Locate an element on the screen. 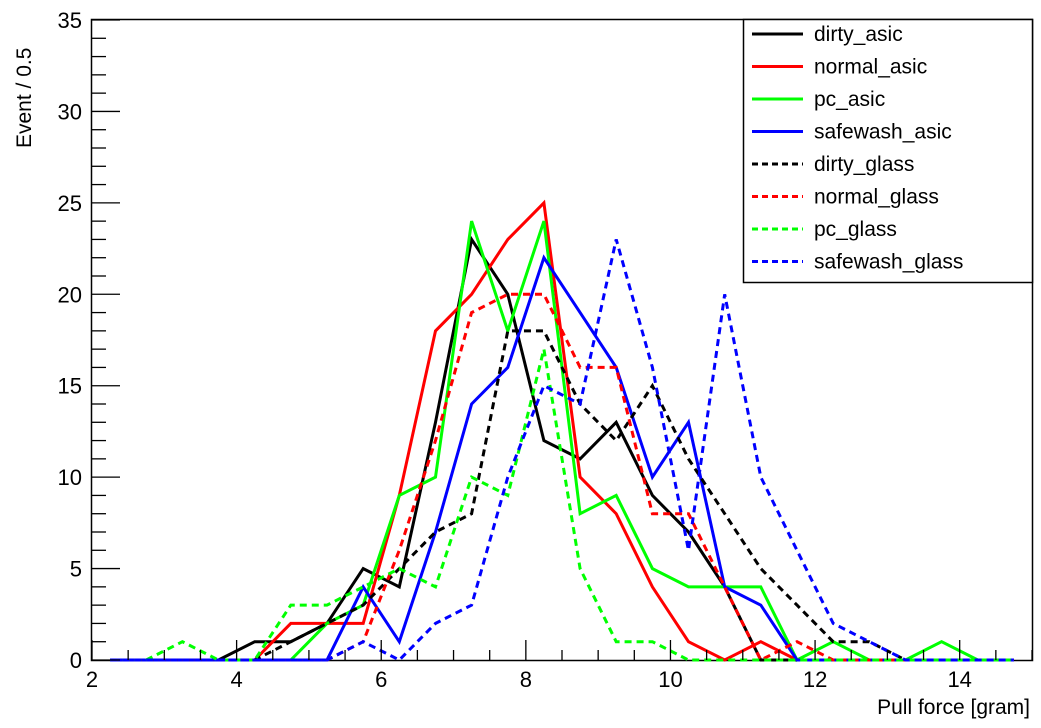 This screenshot has width=1041, height=728. y-tick-label: 25 is located at coordinates (70, 203).